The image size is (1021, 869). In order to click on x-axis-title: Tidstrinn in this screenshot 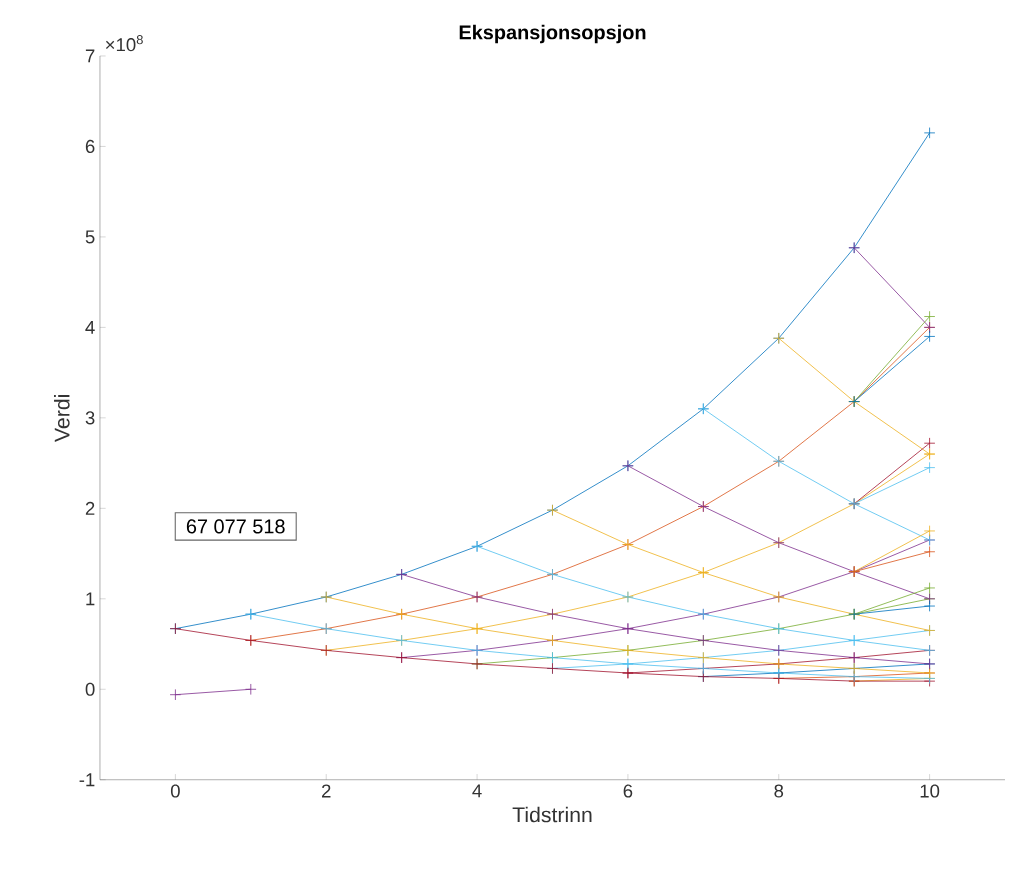, I will do `click(552, 814)`.